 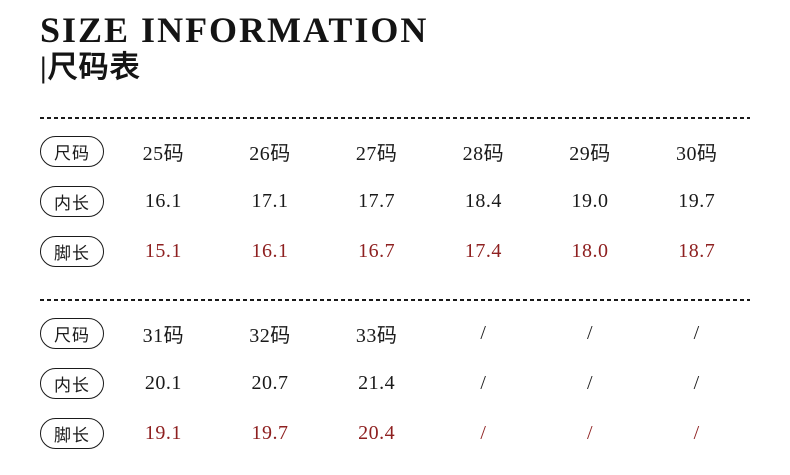 What do you see at coordinates (163, 432) in the screenshot?
I see `table-cell: 19.1` at bounding box center [163, 432].